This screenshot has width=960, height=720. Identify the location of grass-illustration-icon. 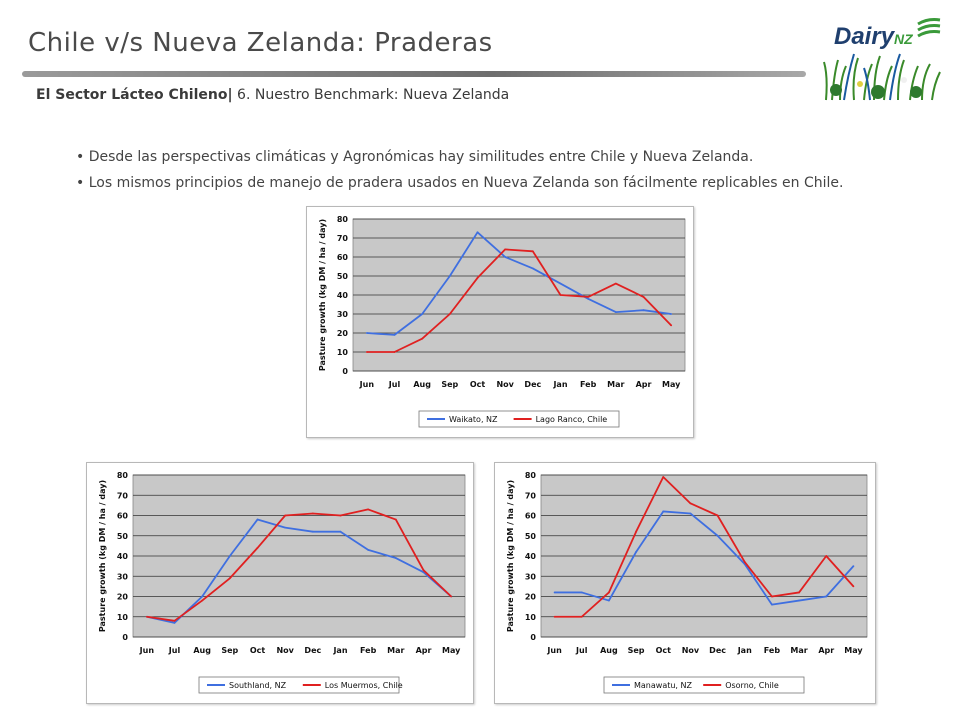
(882, 77).